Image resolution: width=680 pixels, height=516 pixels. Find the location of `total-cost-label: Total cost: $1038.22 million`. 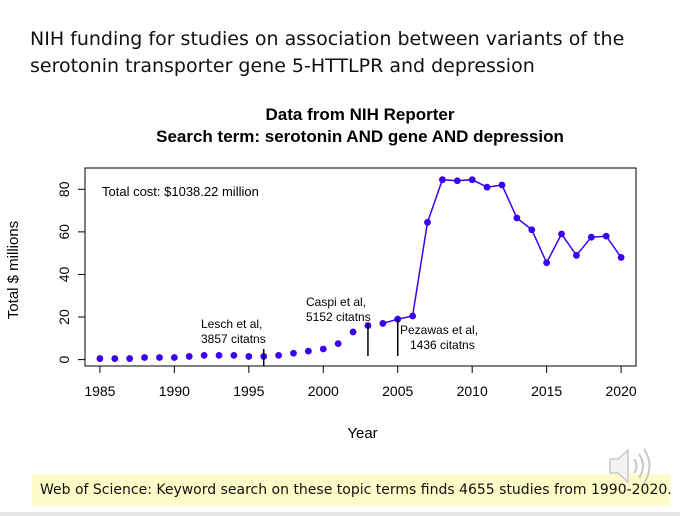

total-cost-label: Total cost: $1038.22 million is located at coordinates (180, 191).